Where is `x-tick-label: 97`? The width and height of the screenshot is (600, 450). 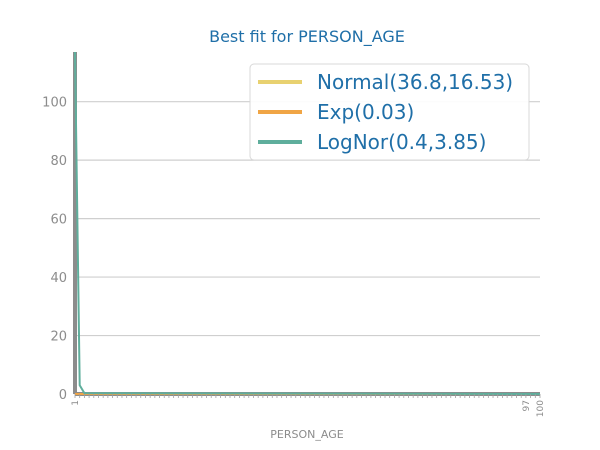 x-tick-label: 97 is located at coordinates (527, 405).